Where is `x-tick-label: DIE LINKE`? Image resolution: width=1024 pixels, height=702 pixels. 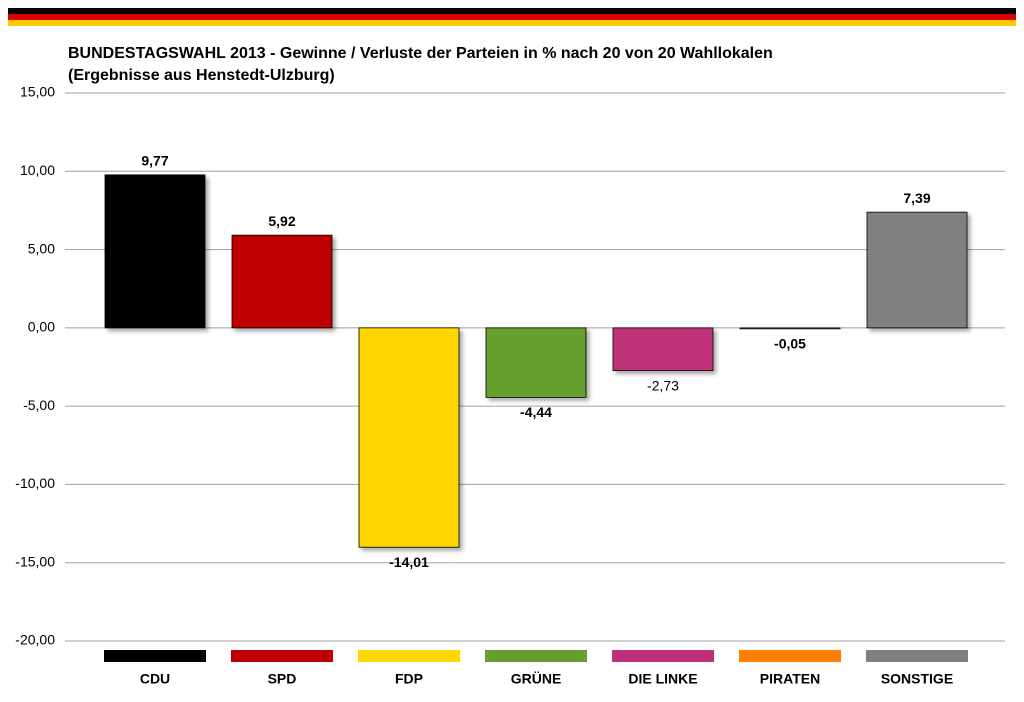 x-tick-label: DIE LINKE is located at coordinates (662, 679).